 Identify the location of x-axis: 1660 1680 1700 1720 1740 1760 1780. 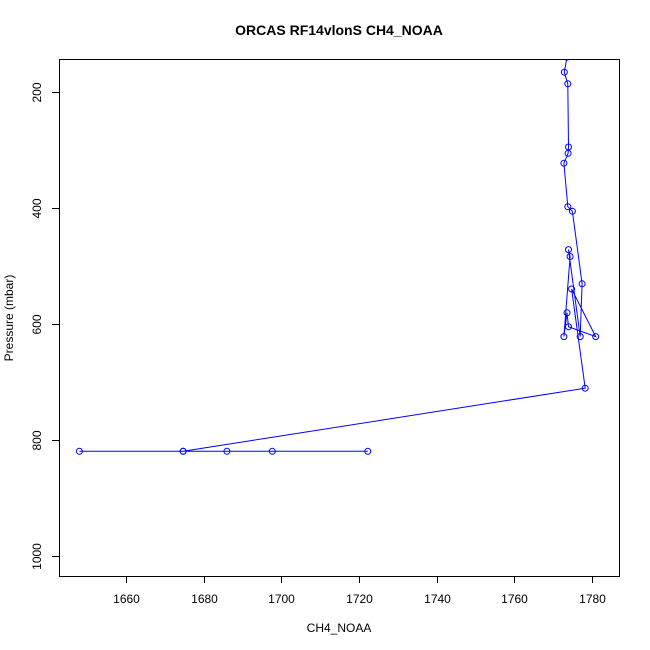
(359, 591).